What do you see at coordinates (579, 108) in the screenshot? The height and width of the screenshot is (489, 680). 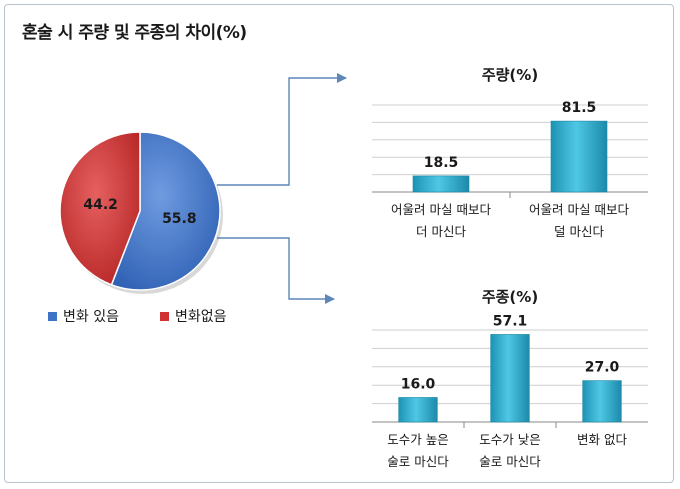 I see `bar-data-label: 81.5` at bounding box center [579, 108].